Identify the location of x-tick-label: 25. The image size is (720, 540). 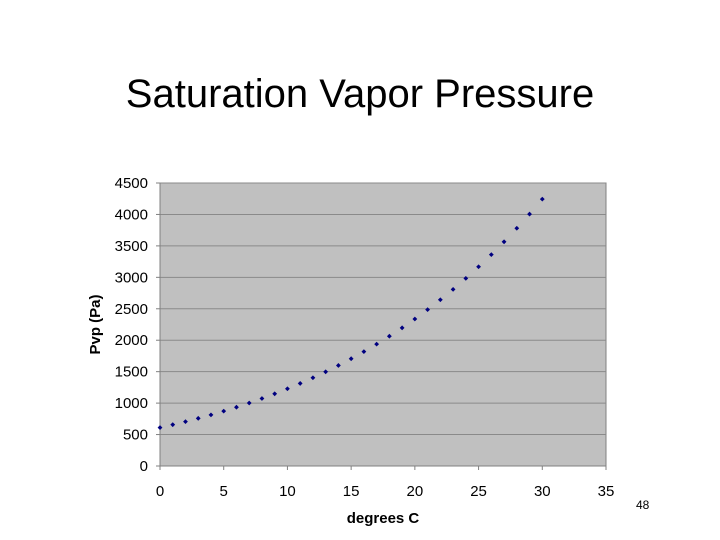
(478, 491).